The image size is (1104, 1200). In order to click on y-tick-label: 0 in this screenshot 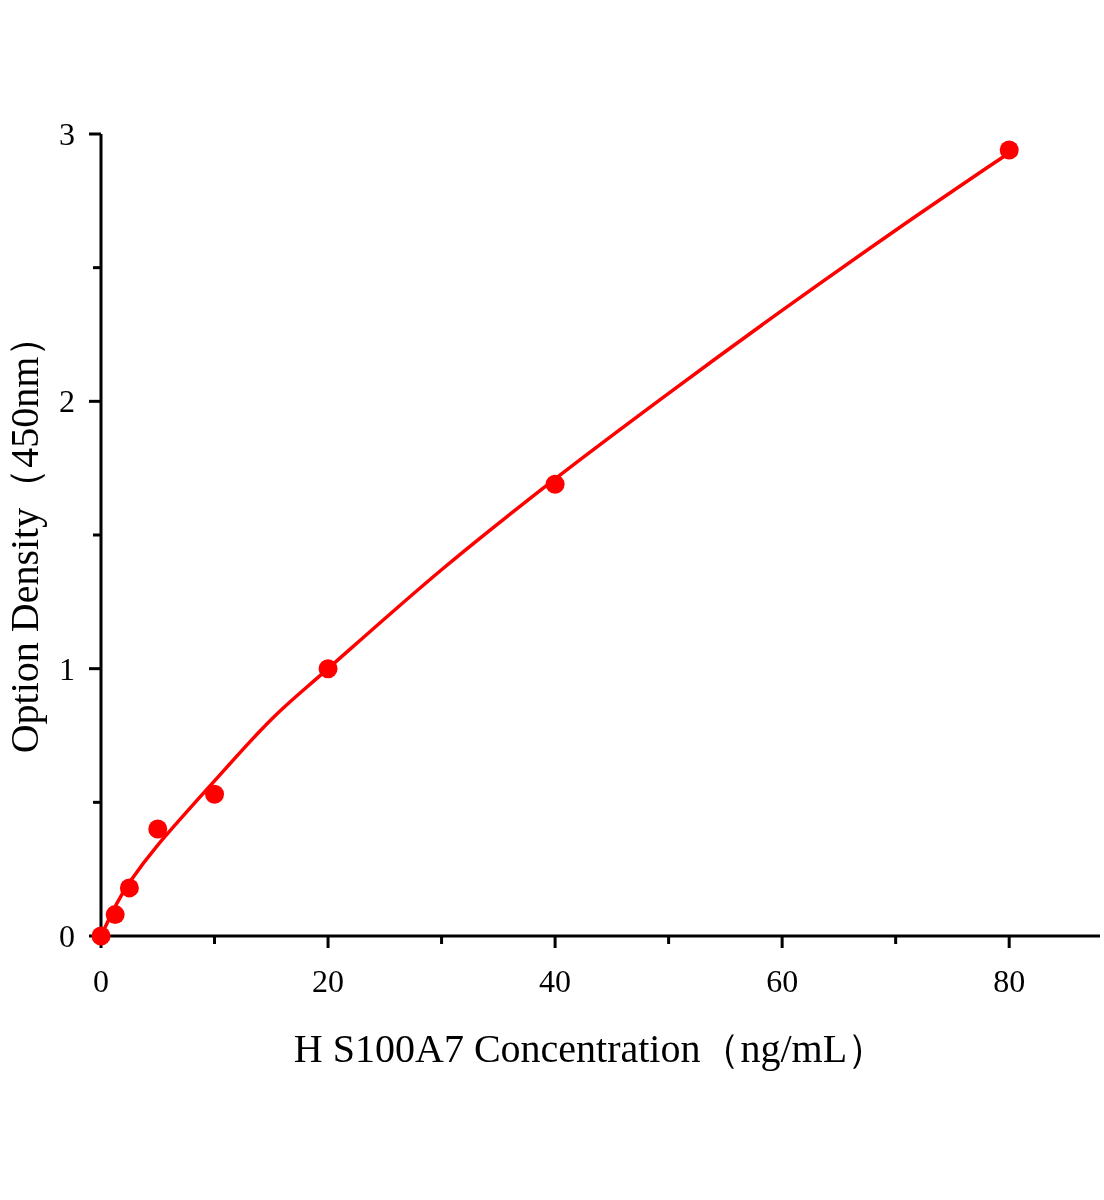, I will do `click(67, 936)`.